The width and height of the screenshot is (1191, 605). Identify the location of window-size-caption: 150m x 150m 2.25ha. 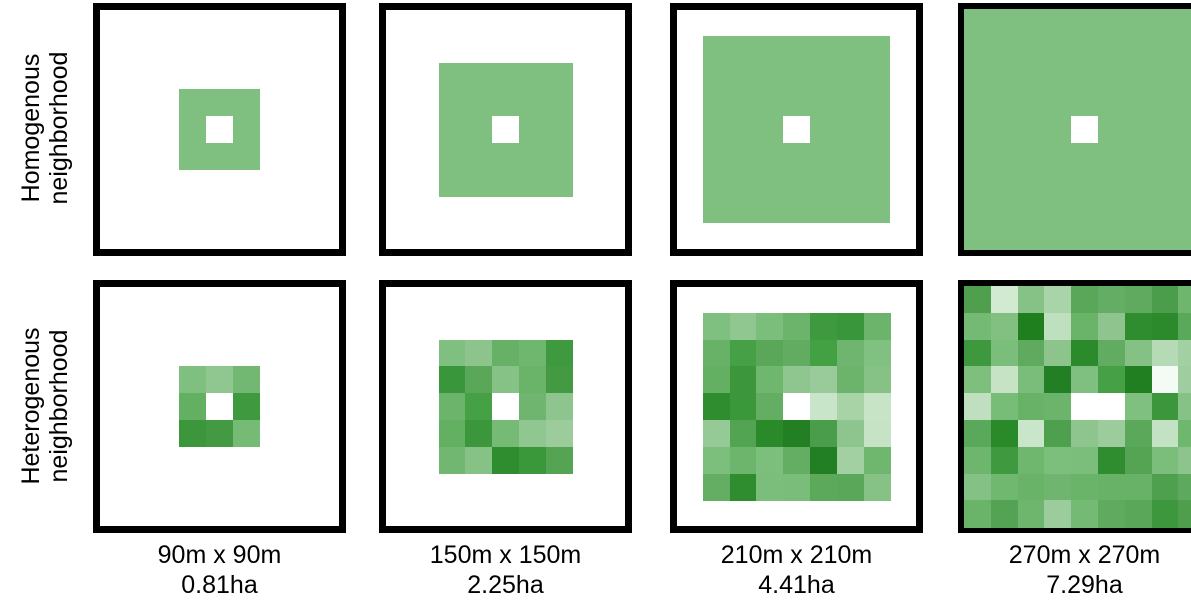
(506, 570).